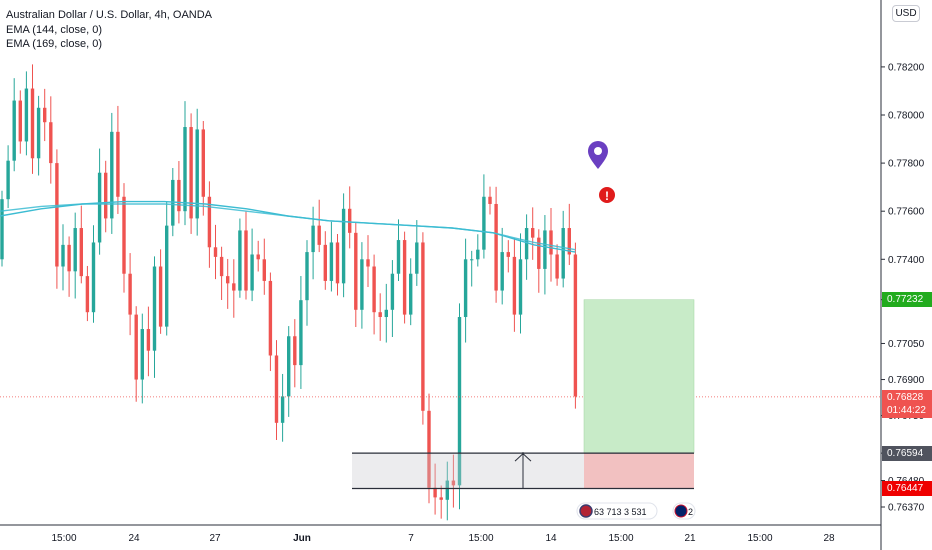 This screenshot has height=550, width=932. I want to click on ema-144-line, so click(288, 226).